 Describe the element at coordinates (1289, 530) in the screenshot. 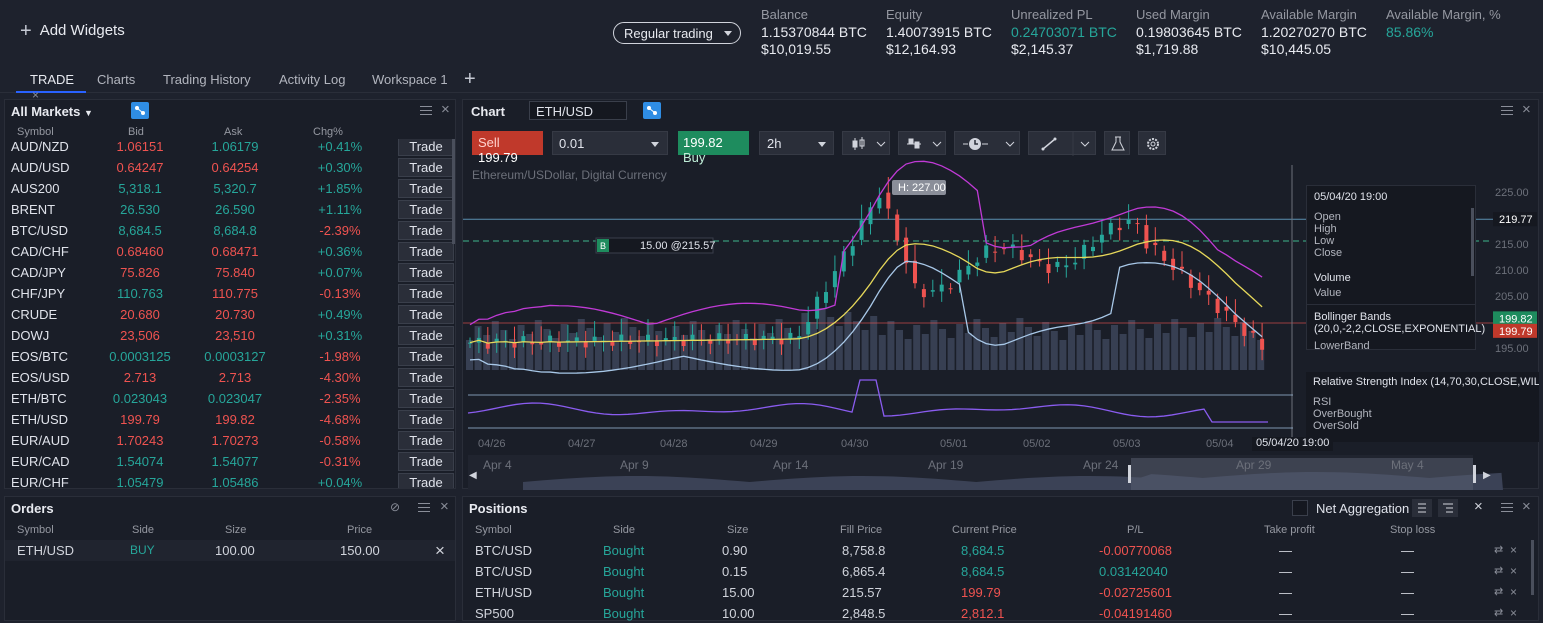

I see `col-take-profit: Take profit` at that location.